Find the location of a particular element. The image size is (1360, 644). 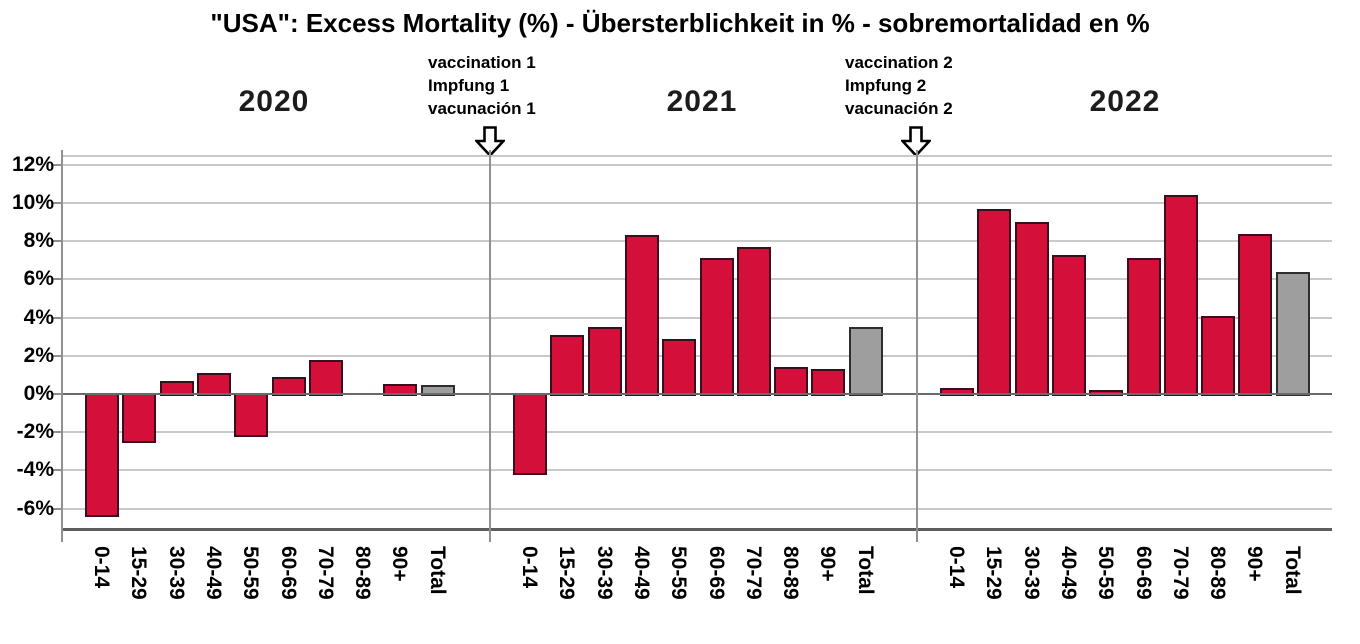

x-axis-line is located at coordinates (697, 529).